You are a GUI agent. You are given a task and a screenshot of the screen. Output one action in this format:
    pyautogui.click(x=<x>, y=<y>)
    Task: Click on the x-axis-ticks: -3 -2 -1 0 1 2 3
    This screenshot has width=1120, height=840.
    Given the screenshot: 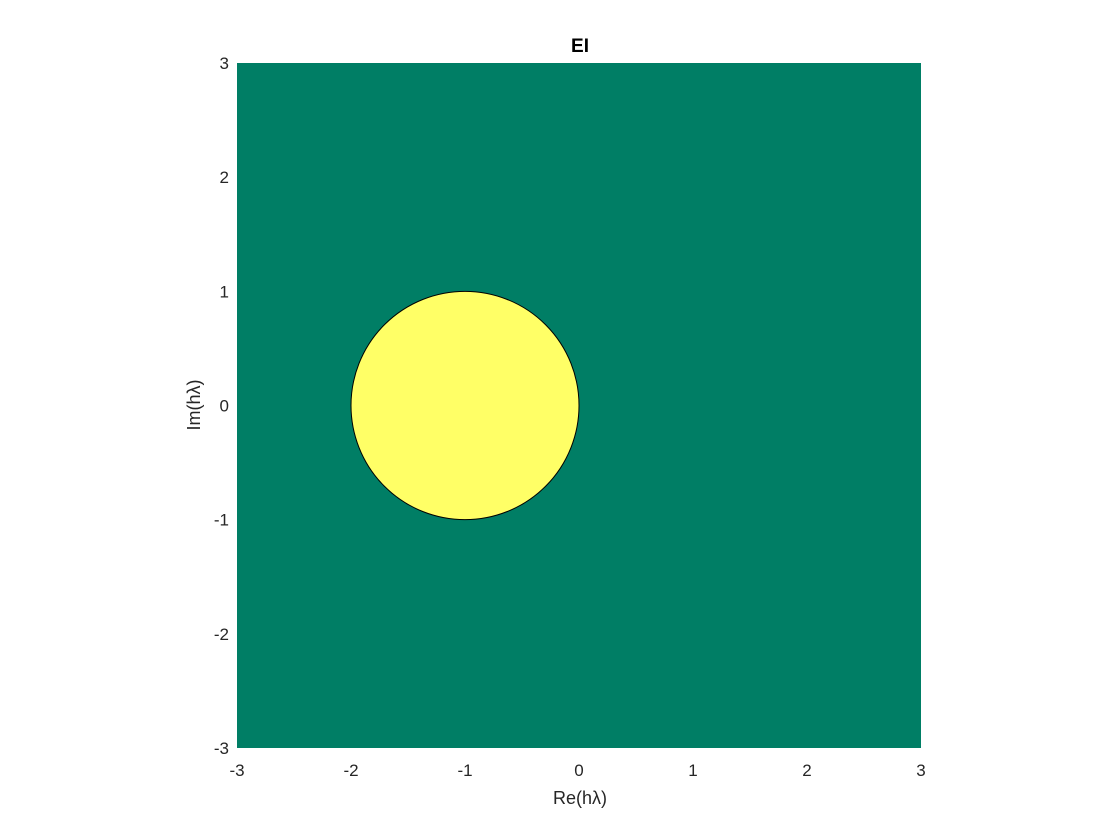 What is the action you would take?
    pyautogui.click(x=577, y=770)
    